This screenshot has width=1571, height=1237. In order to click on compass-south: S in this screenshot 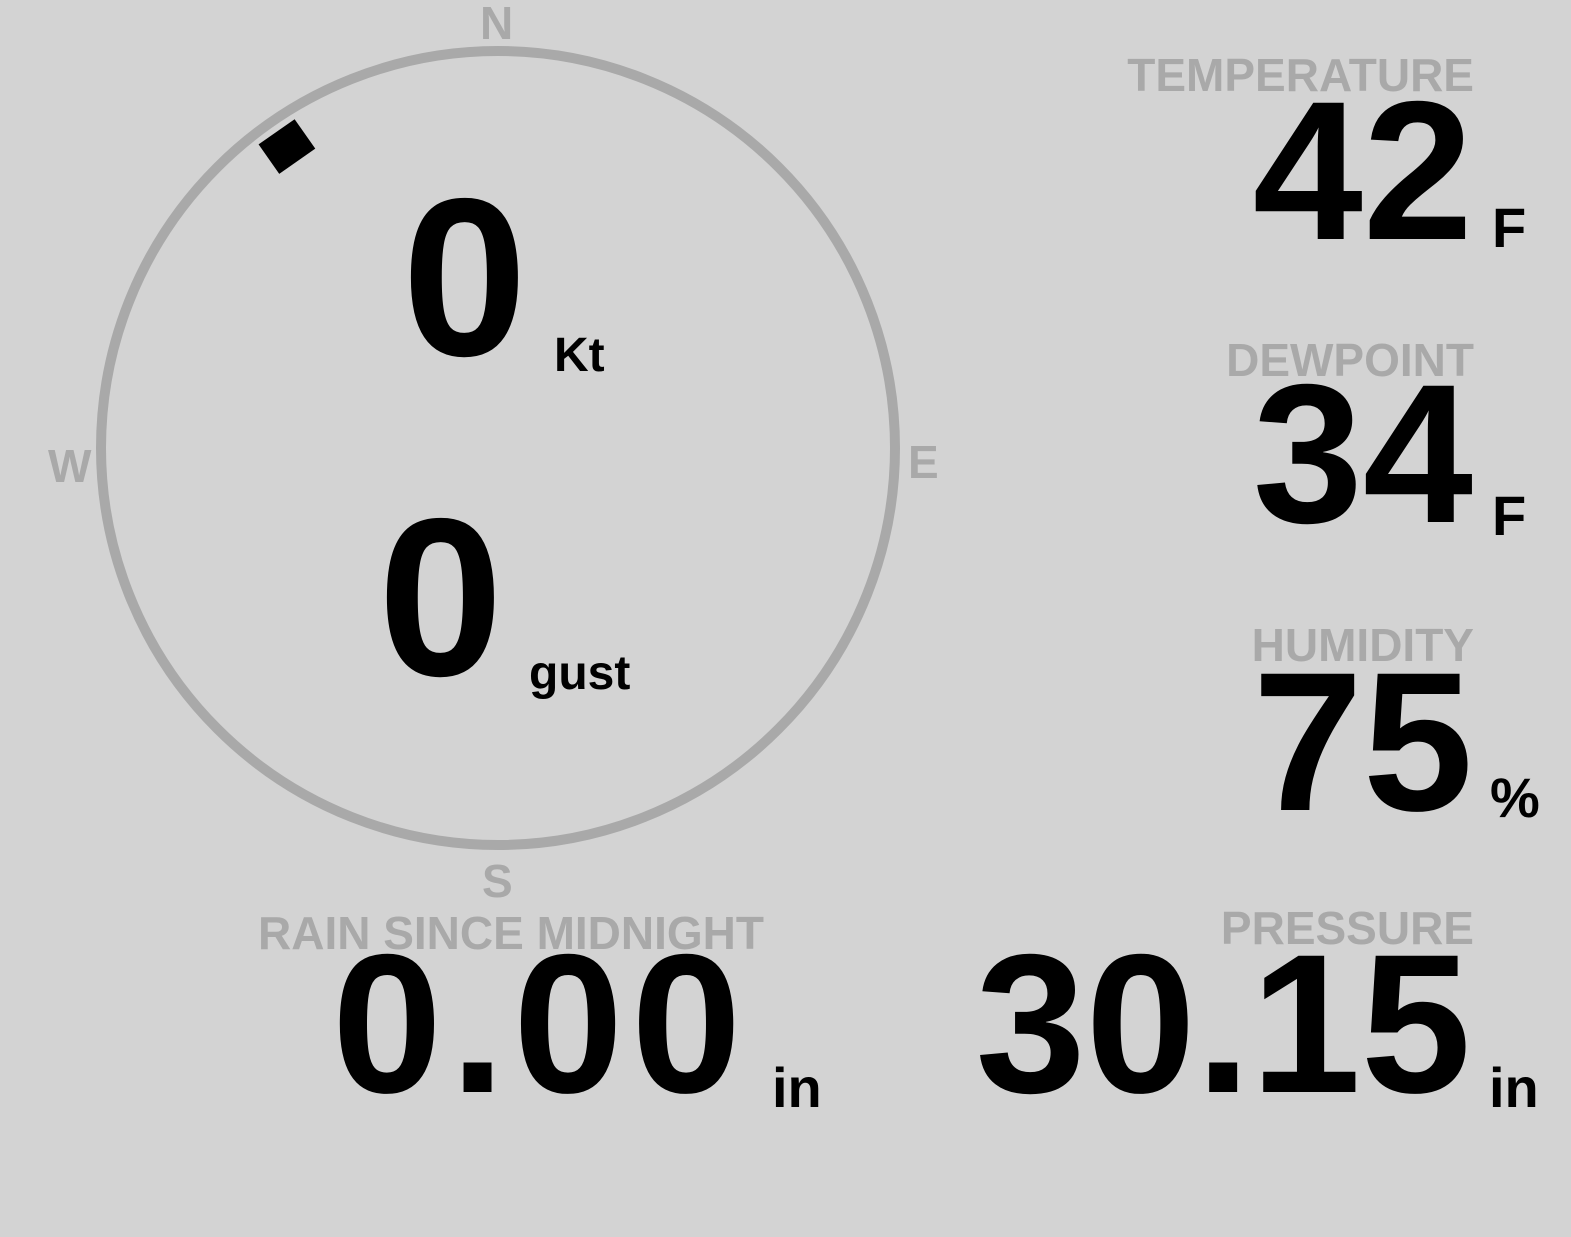, I will do `click(497, 881)`.